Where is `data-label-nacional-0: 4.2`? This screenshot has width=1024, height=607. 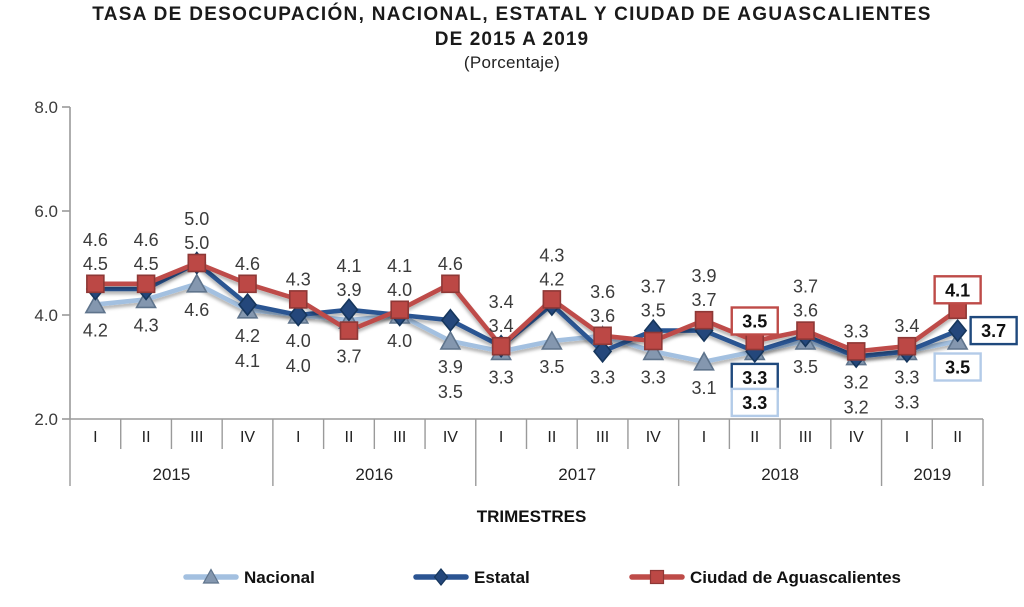 data-label-nacional-0: 4.2 is located at coordinates (95, 331).